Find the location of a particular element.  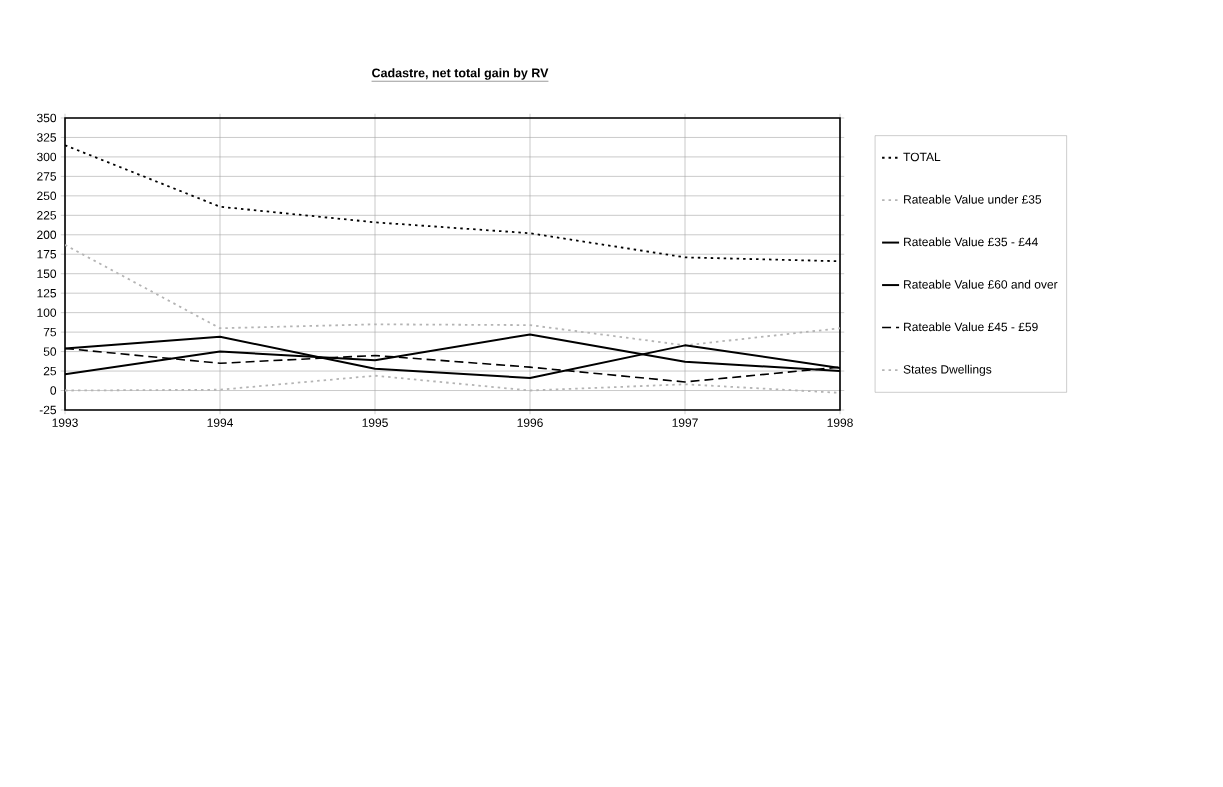

y-tick-label: 325 is located at coordinates (47, 137).